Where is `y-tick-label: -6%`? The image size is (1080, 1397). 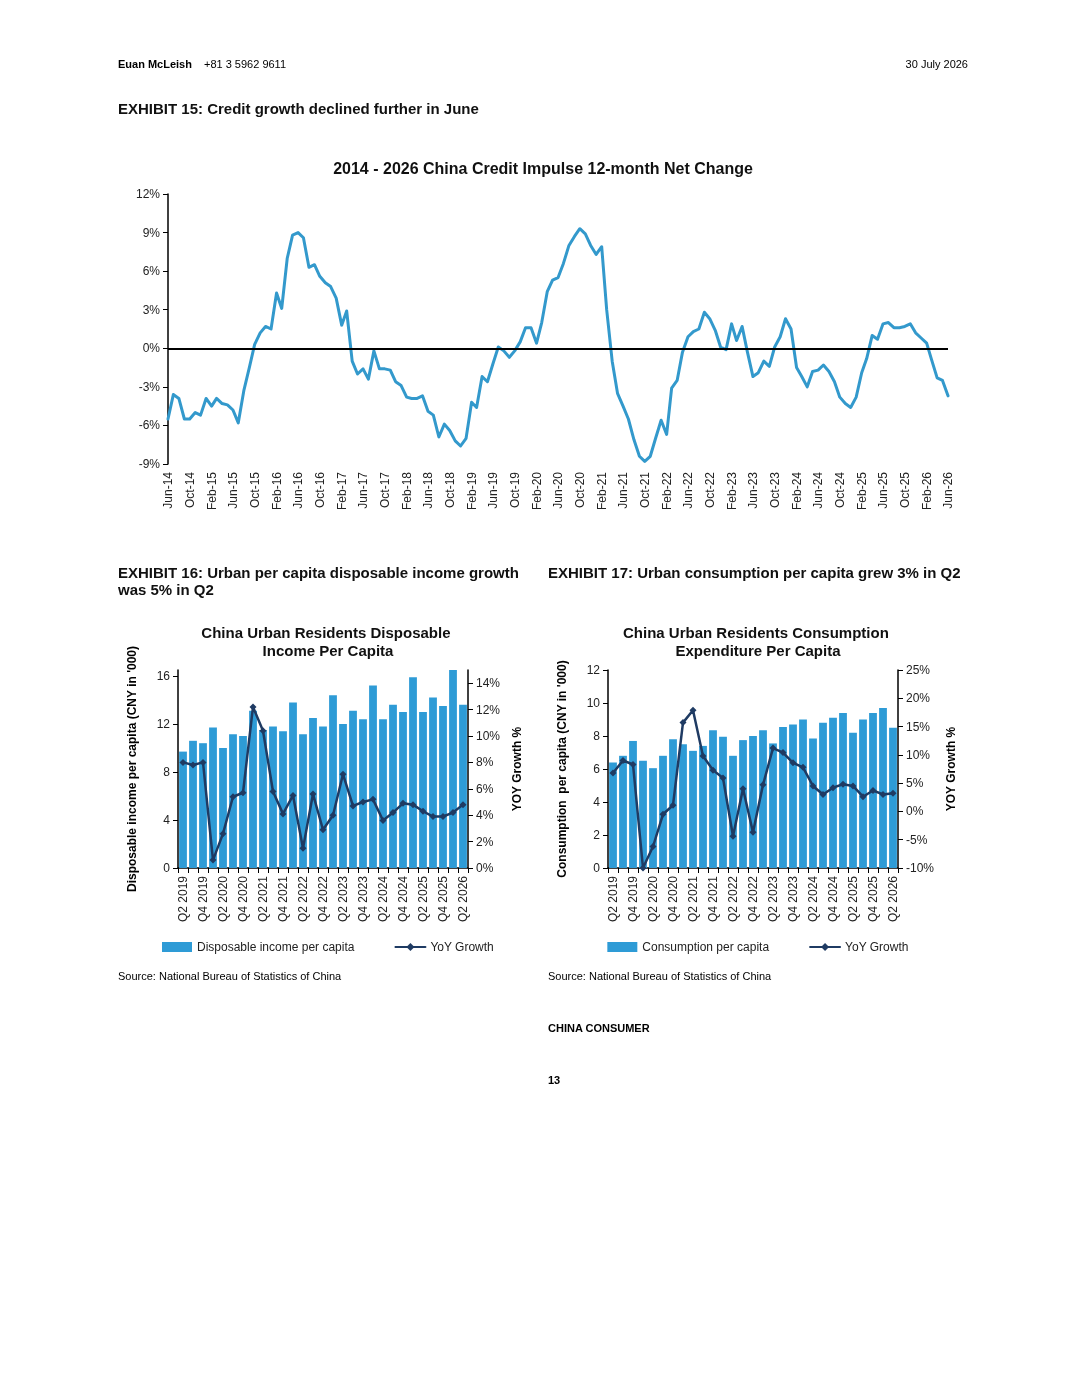 y-tick-label: -6% is located at coordinates (149, 425).